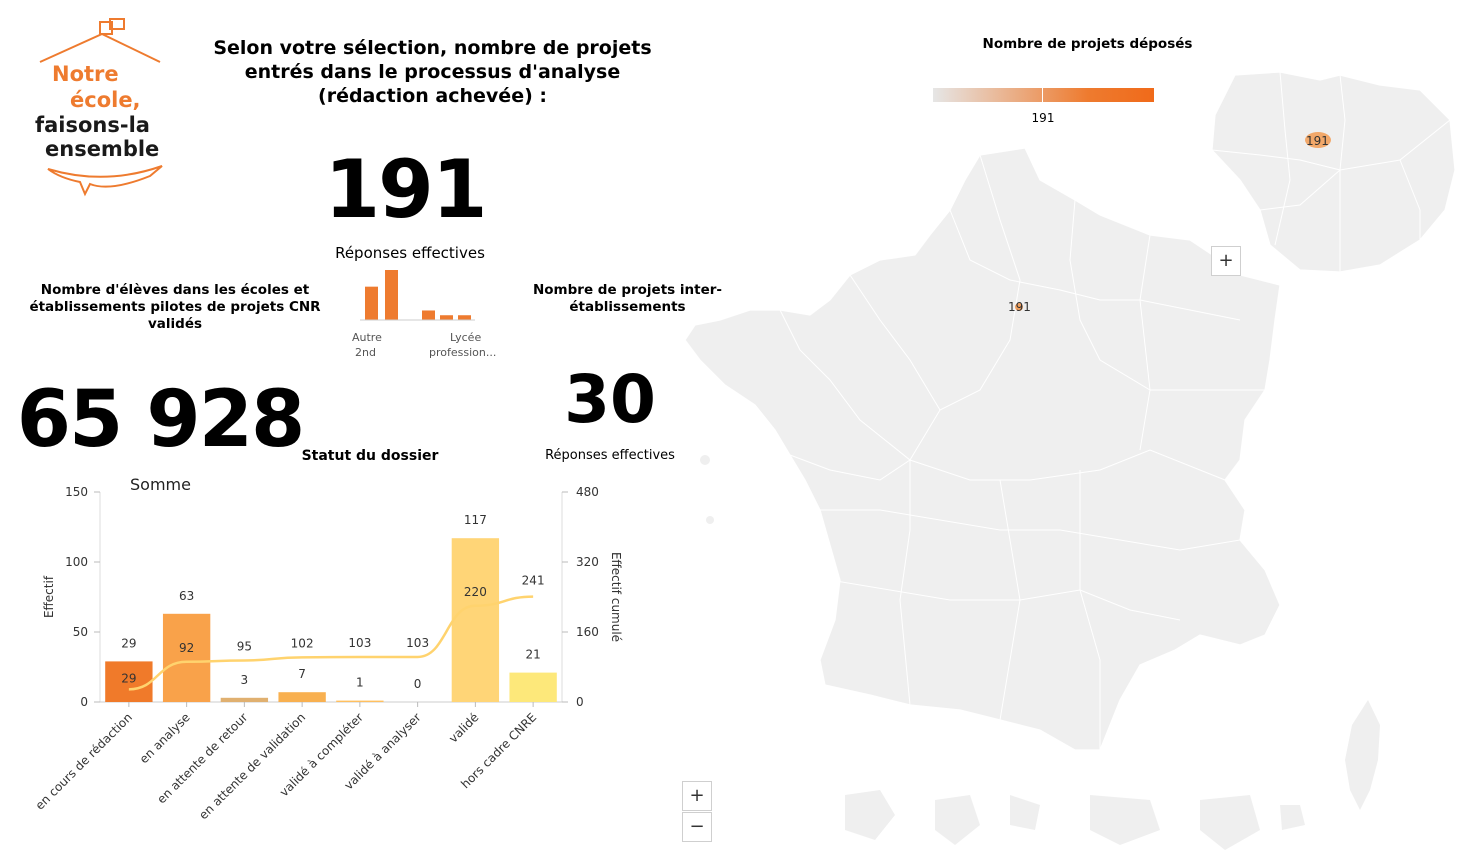 The width and height of the screenshot is (1482, 866). What do you see at coordinates (475, 520) in the screenshot?
I see `bar-value-label: 117` at bounding box center [475, 520].